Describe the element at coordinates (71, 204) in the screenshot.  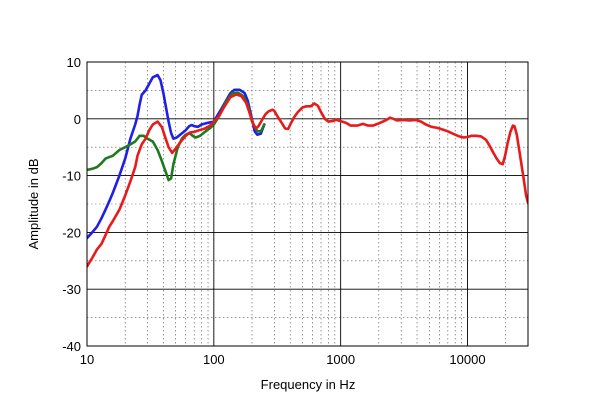
I see `y-tick-labels: 10 0 -10 -20 -30 -40` at that location.